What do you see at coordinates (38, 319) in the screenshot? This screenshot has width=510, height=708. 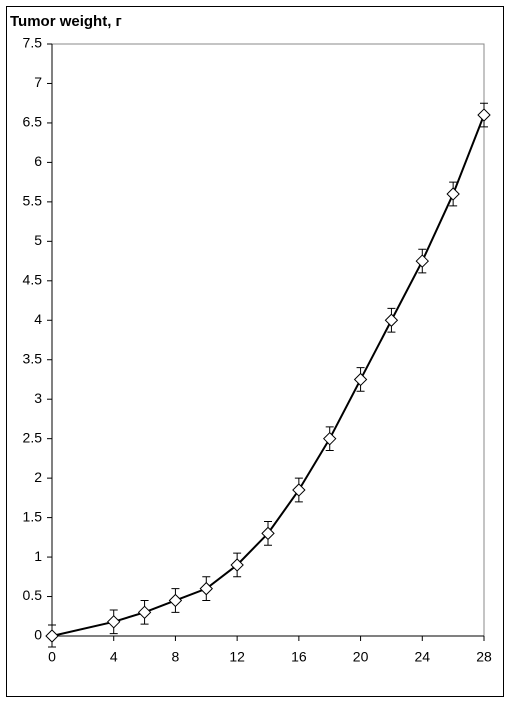 I see `y-tick-label: 4` at bounding box center [38, 319].